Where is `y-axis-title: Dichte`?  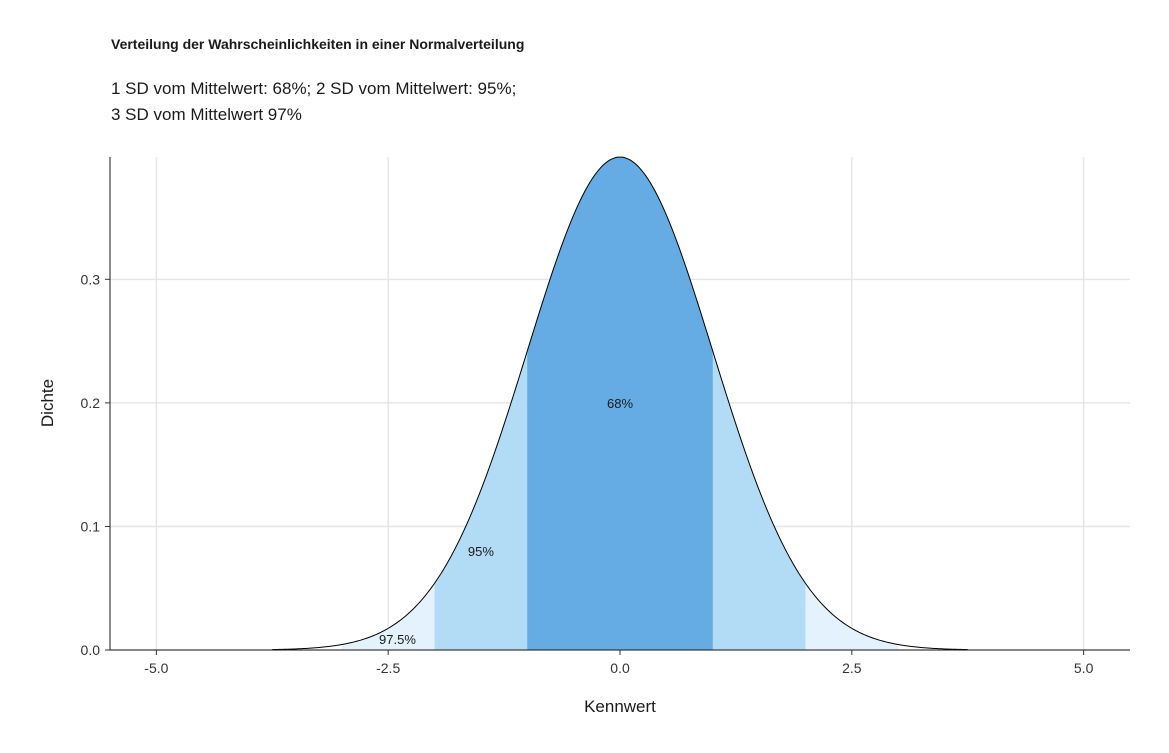
y-axis-title: Dichte is located at coordinates (47, 403).